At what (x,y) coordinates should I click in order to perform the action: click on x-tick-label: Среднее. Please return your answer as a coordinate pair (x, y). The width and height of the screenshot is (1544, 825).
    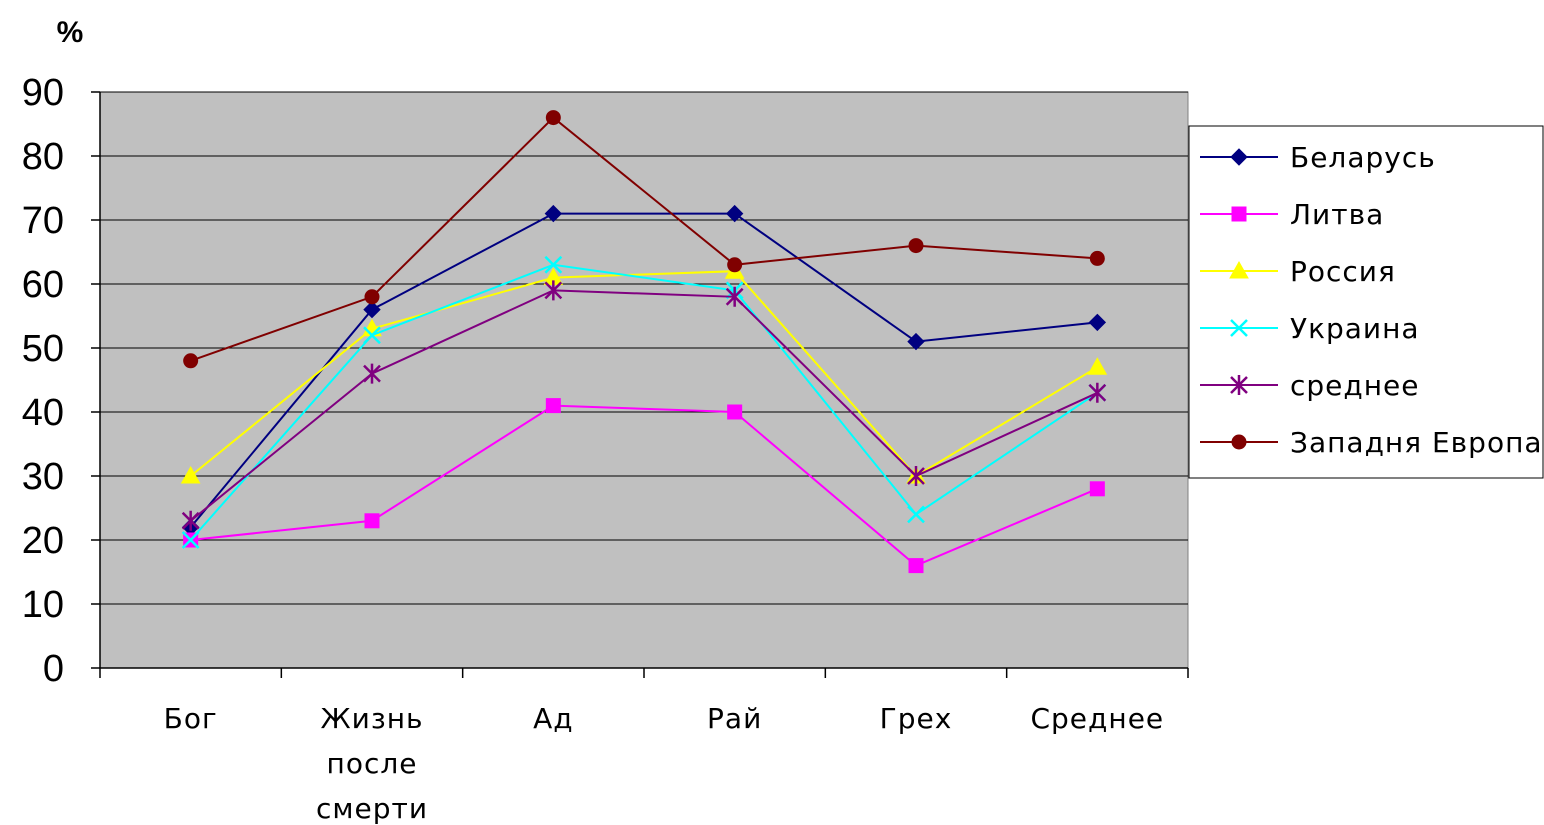
    Looking at the image, I should click on (1097, 718).